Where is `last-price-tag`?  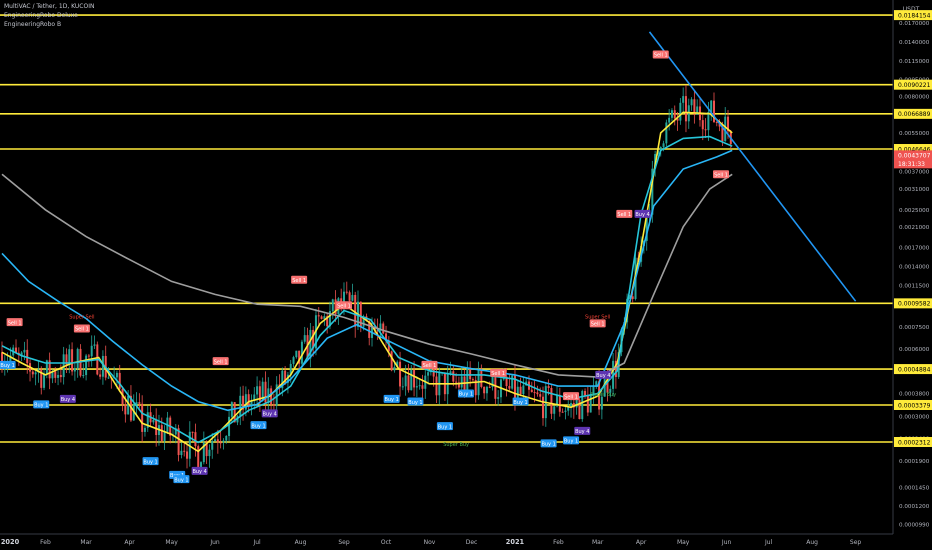
last-price-tag is located at coordinates (913, 159).